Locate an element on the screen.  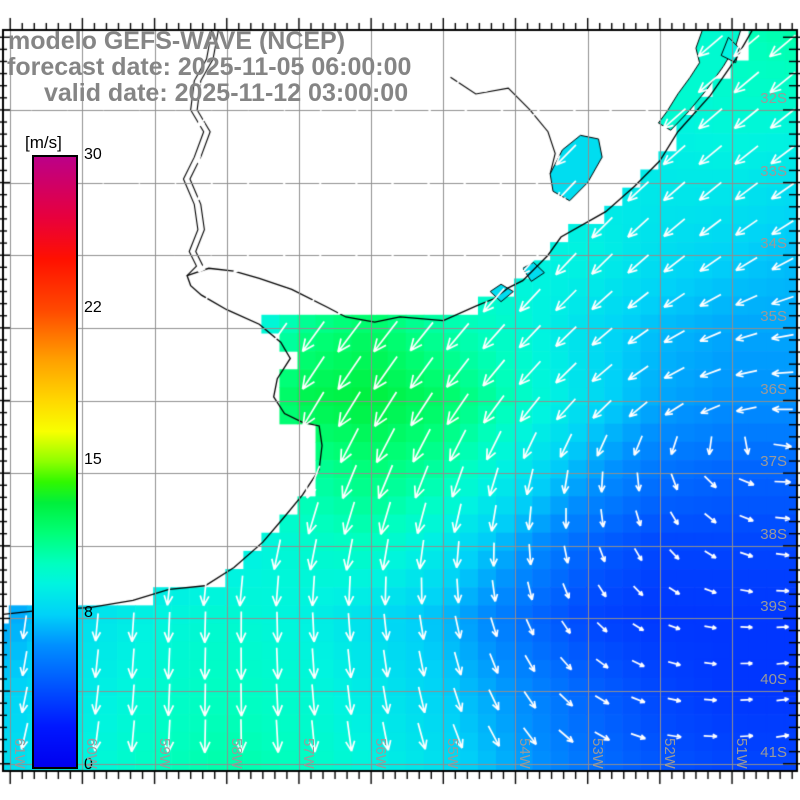
lon-label-54W: 54W is located at coordinates (525, 753).